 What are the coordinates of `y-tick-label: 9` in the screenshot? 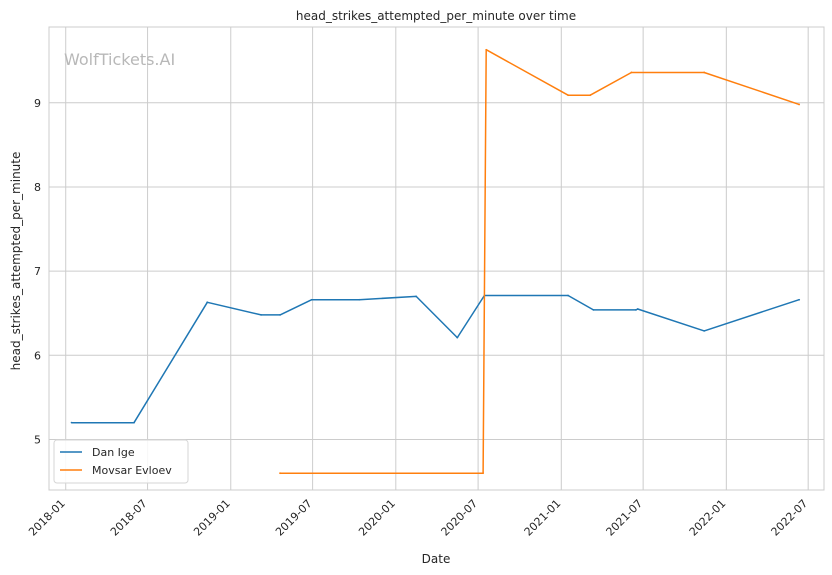 It's located at (37, 103).